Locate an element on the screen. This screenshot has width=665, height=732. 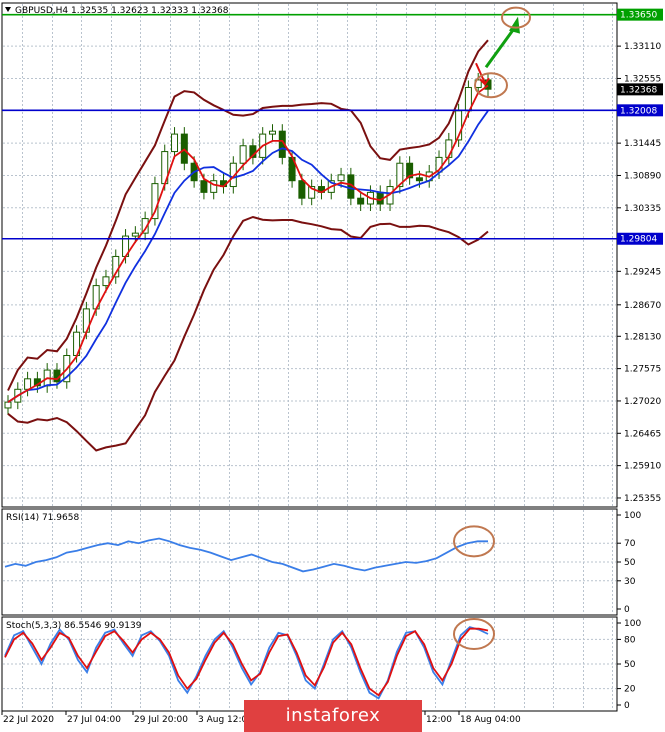
current-price-box is located at coordinates (640, 89).